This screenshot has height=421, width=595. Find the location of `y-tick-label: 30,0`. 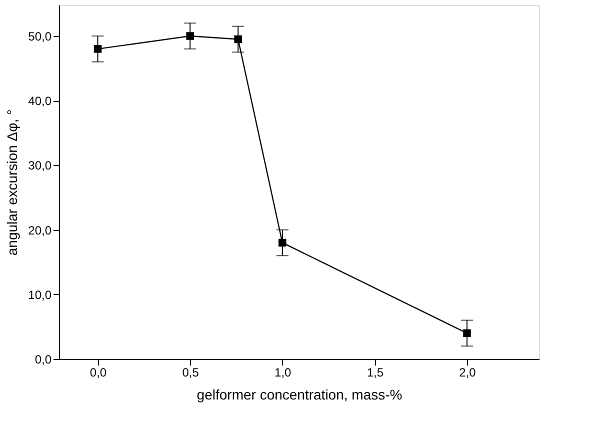

y-tick-label: 30,0 is located at coordinates (40, 165).